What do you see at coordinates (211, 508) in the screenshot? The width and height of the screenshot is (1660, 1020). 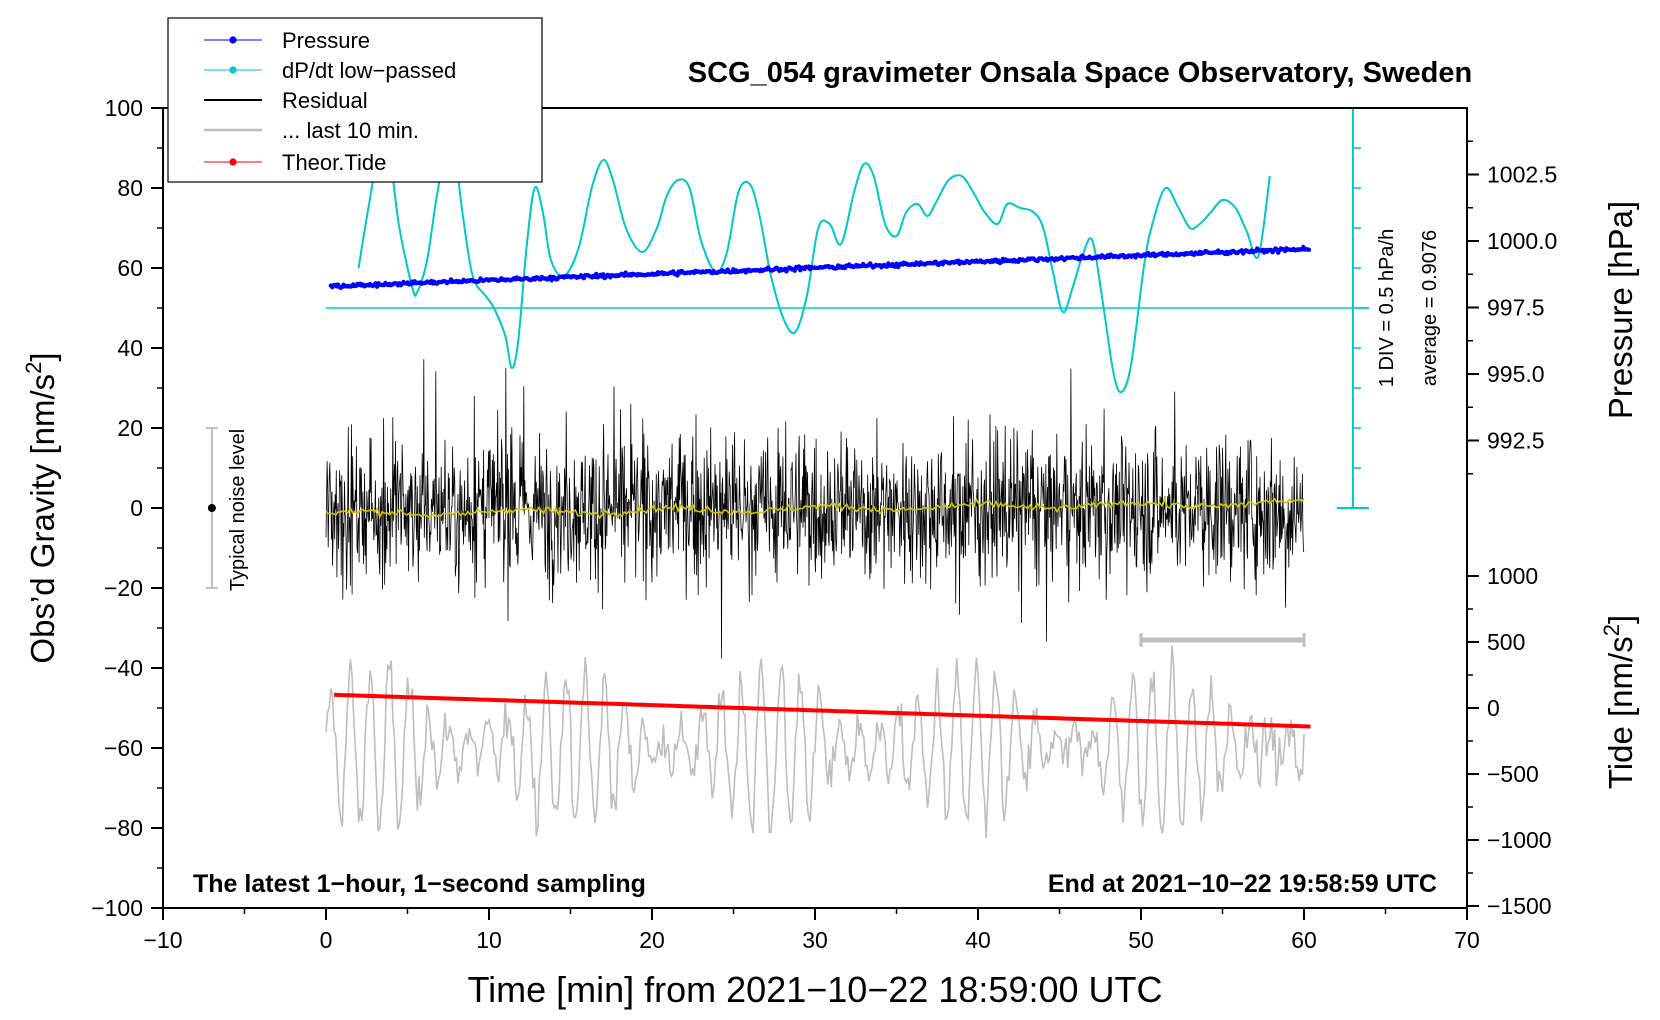 I see `noise-bar-center` at bounding box center [211, 508].